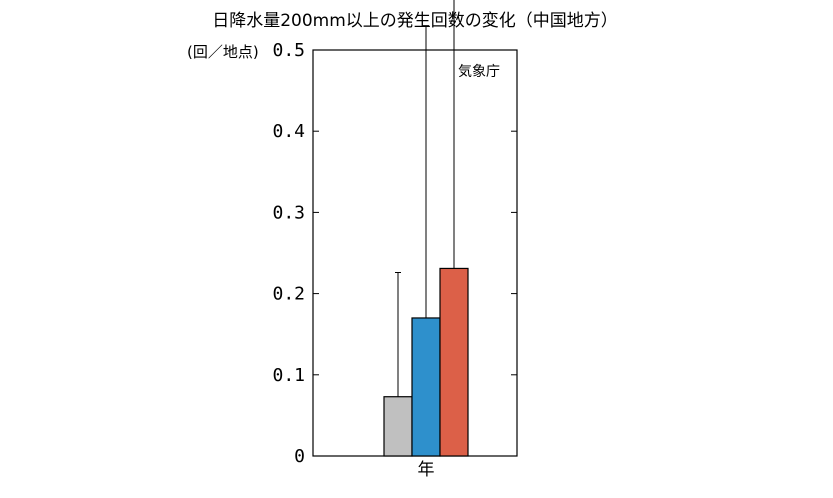  Describe the element at coordinates (288, 212) in the screenshot. I see `y-tick-label: 0.3` at that location.